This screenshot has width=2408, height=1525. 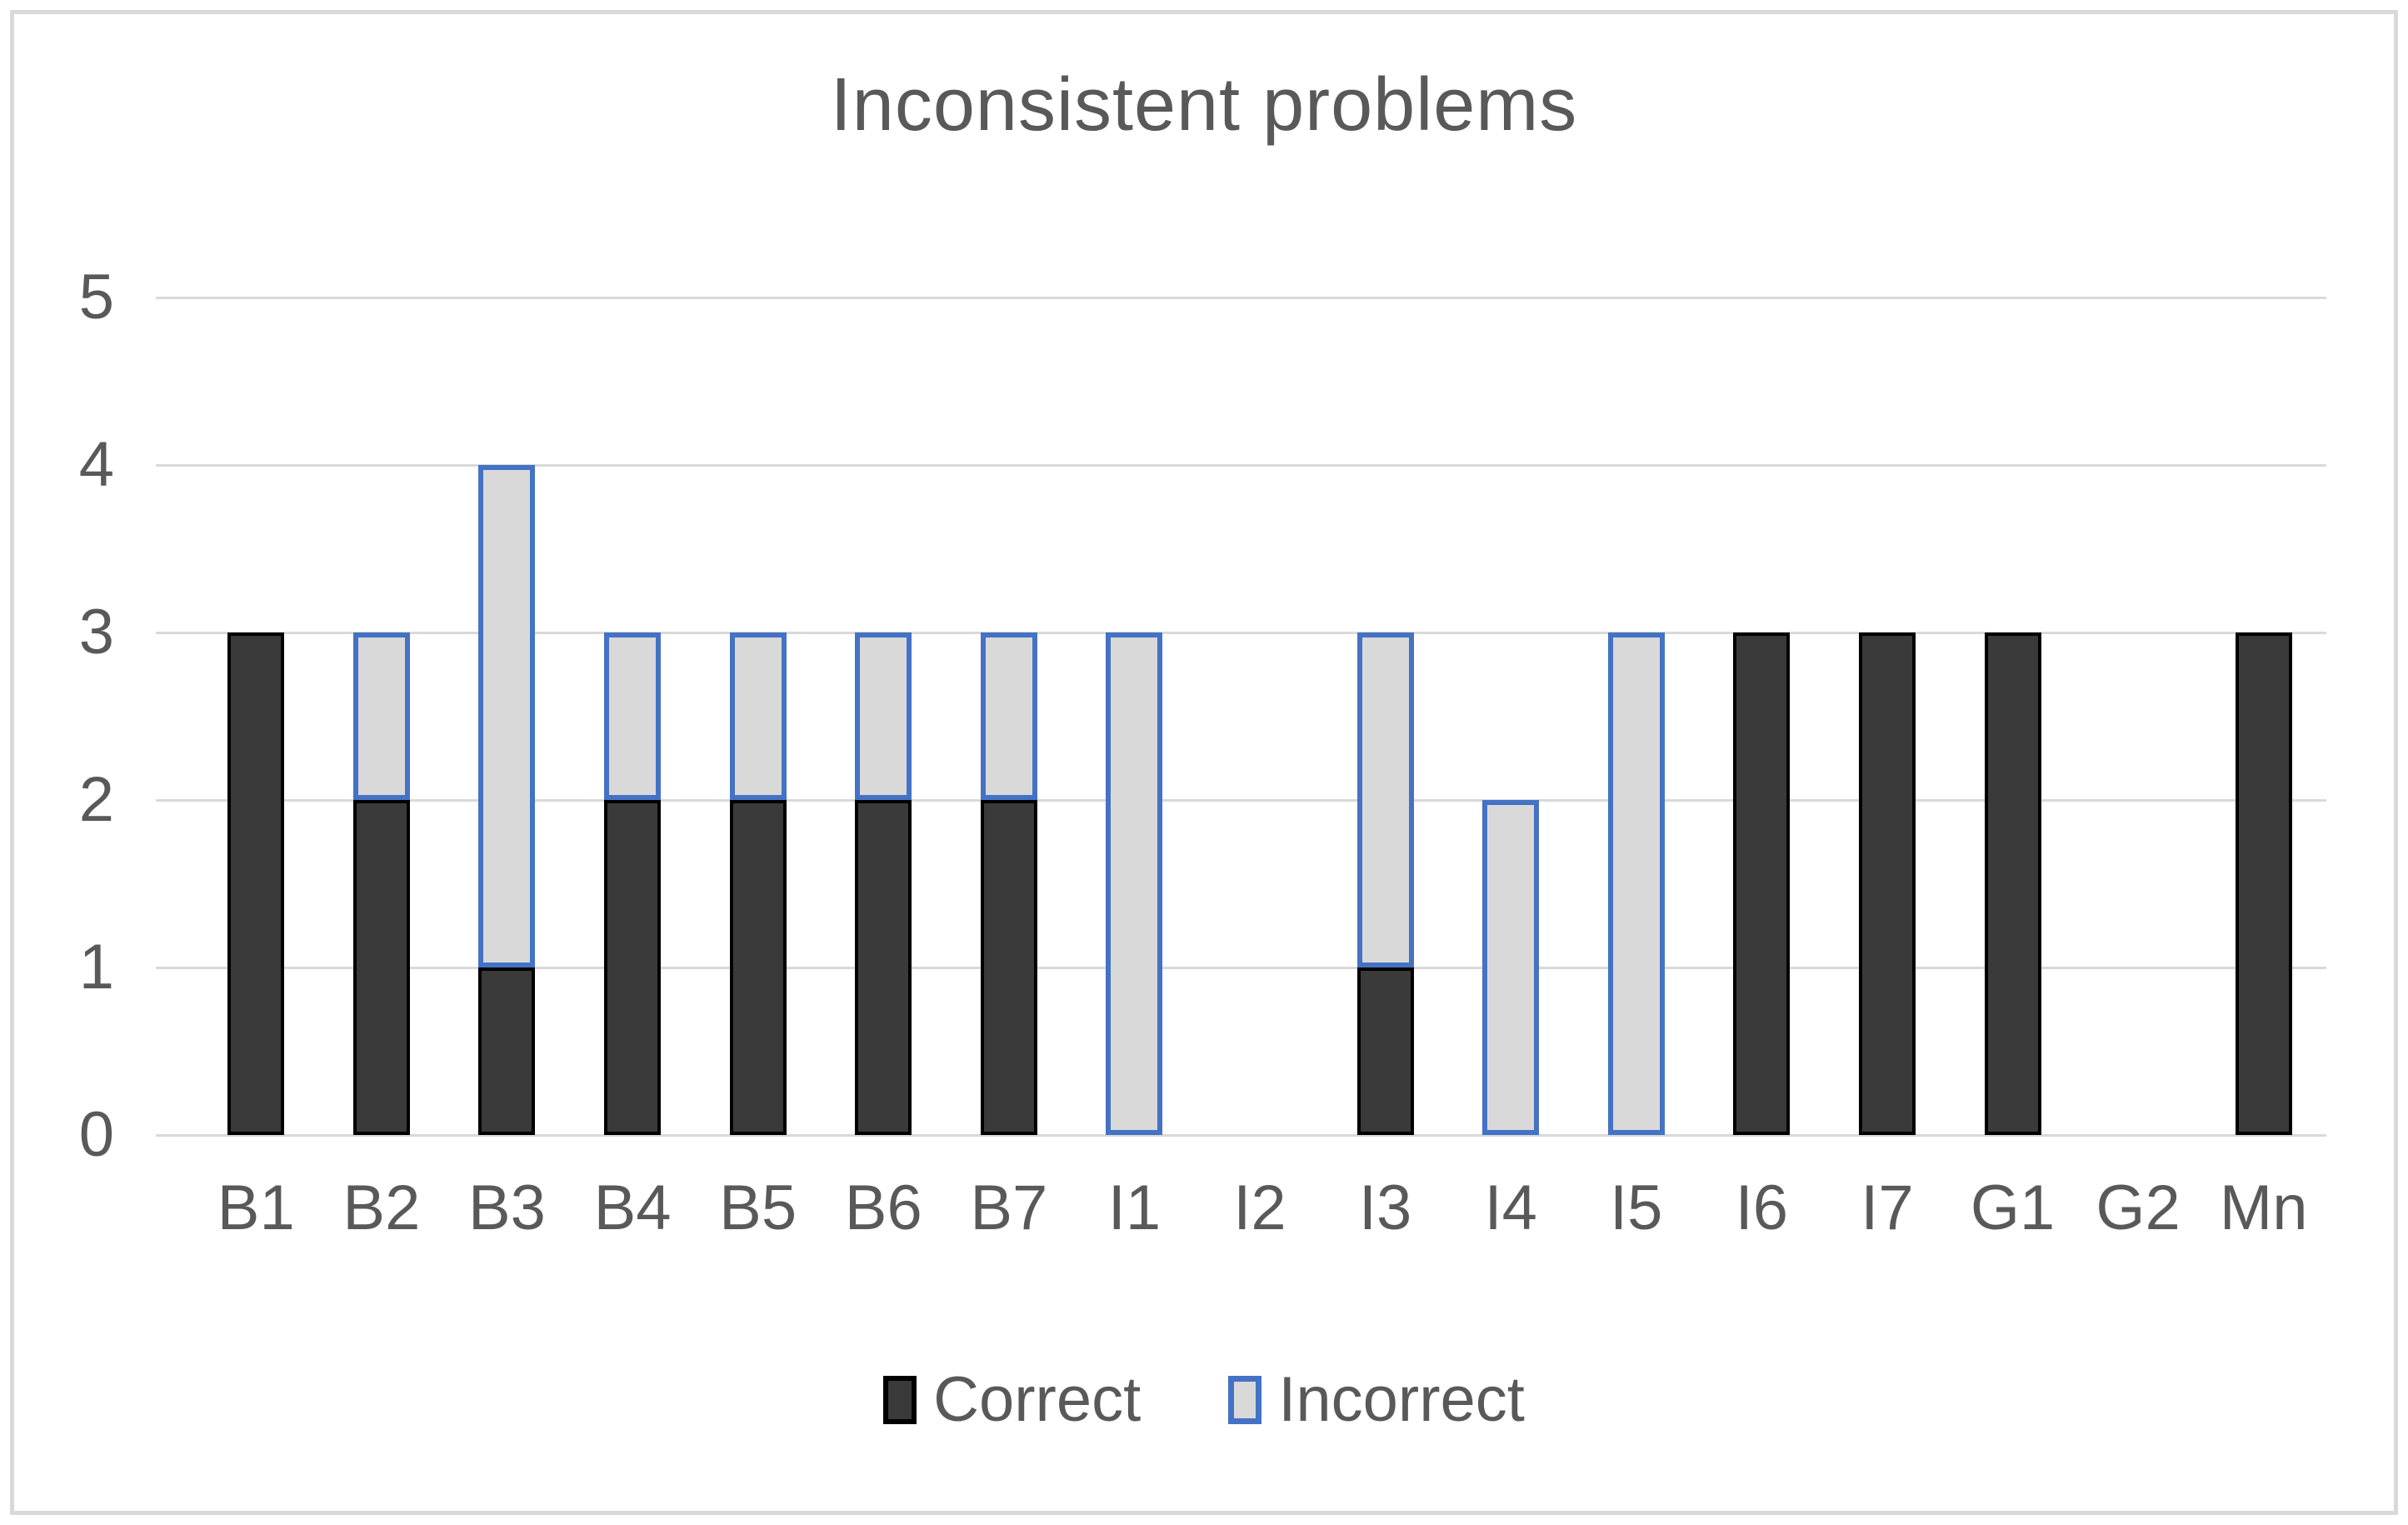 I want to click on bar-I3-incorrect, so click(x=1385, y=800).